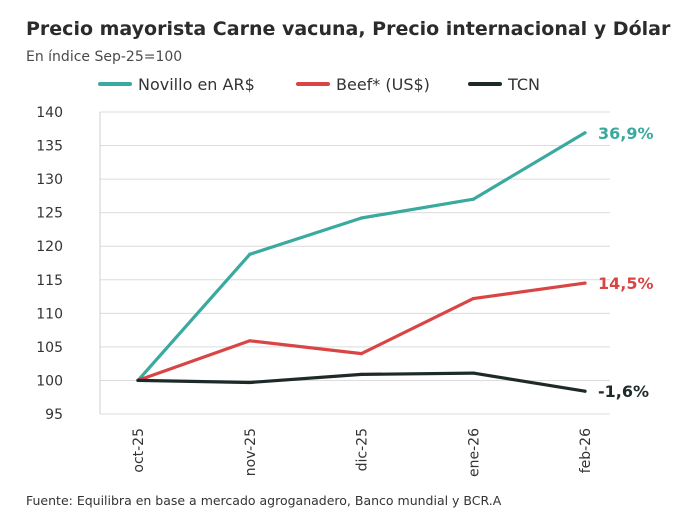  What do you see at coordinates (626, 283) in the screenshot?
I see `end-value-label: 14,5%` at bounding box center [626, 283].